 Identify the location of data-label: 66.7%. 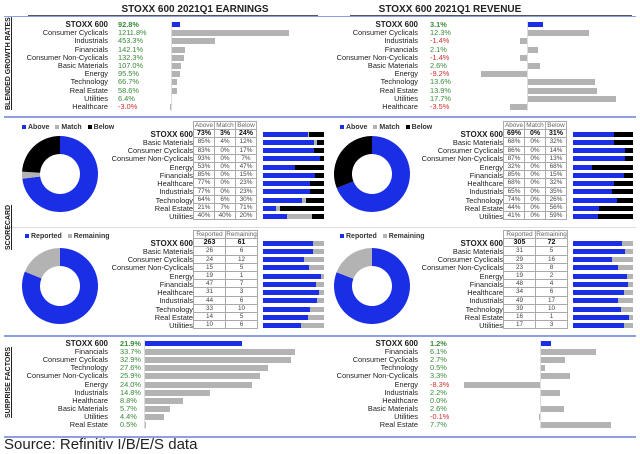
(128, 82).